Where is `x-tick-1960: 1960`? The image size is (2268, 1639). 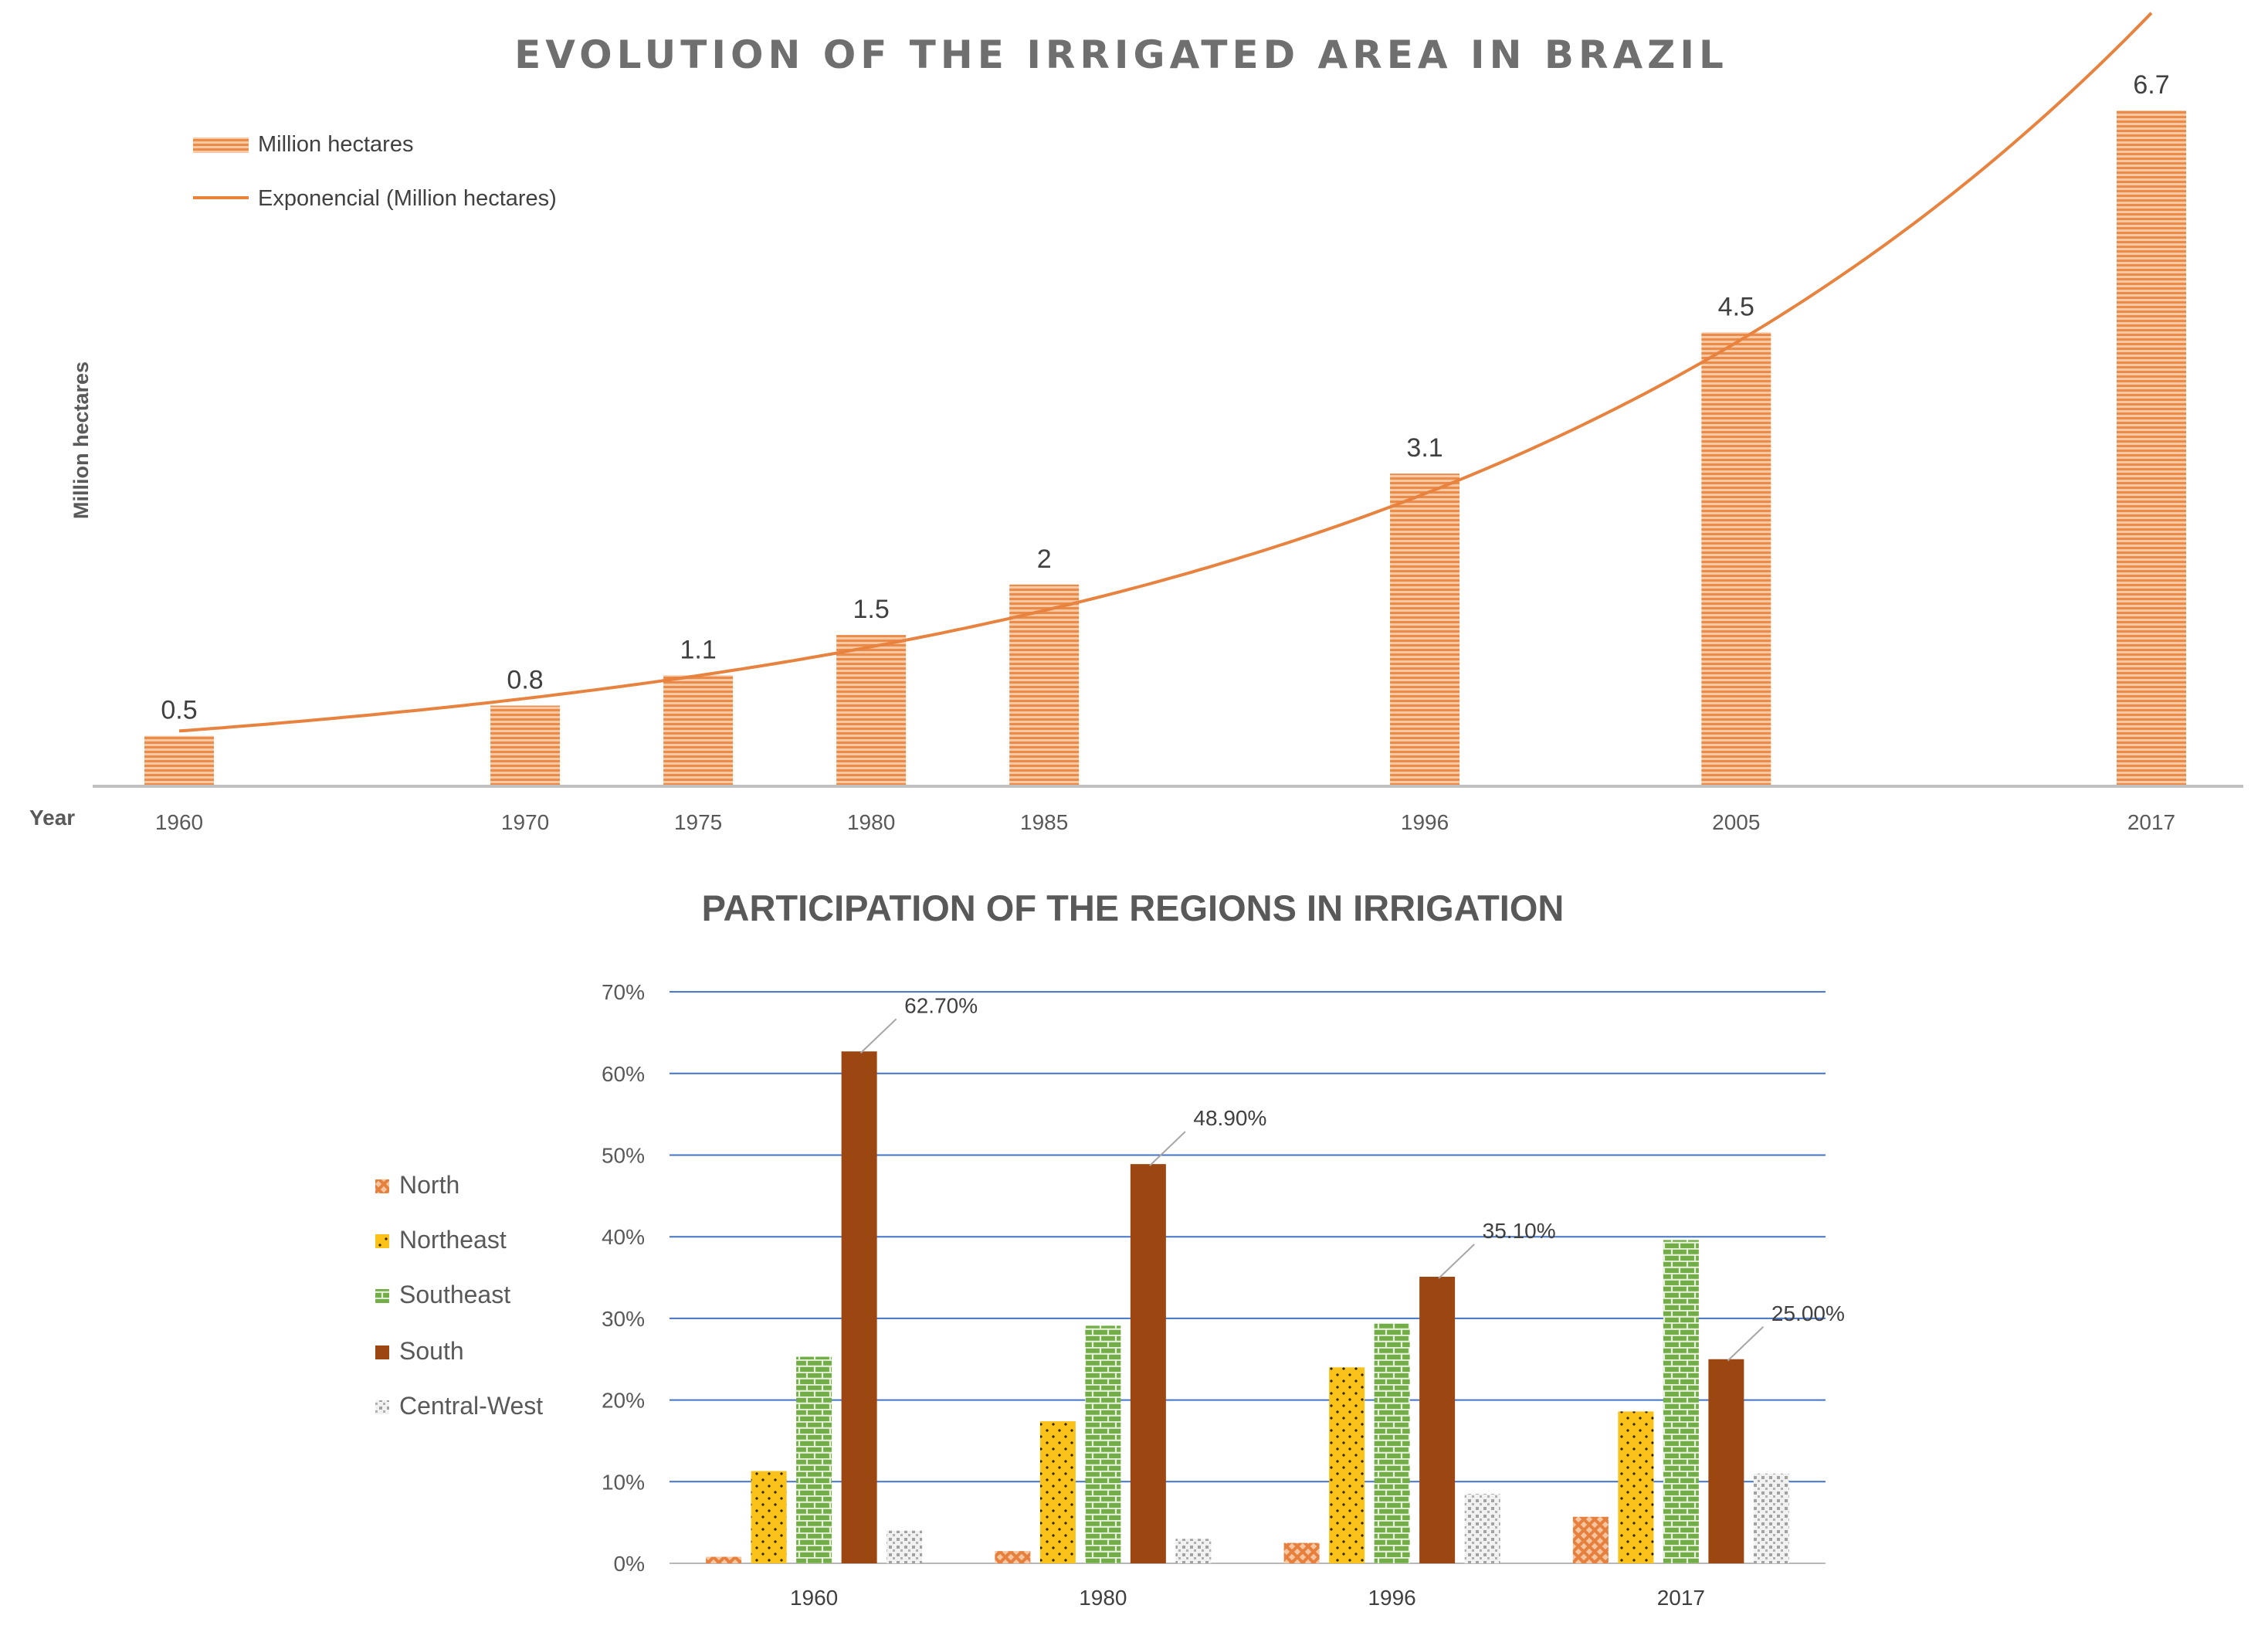
x-tick-1960: 1960 is located at coordinates (179, 822).